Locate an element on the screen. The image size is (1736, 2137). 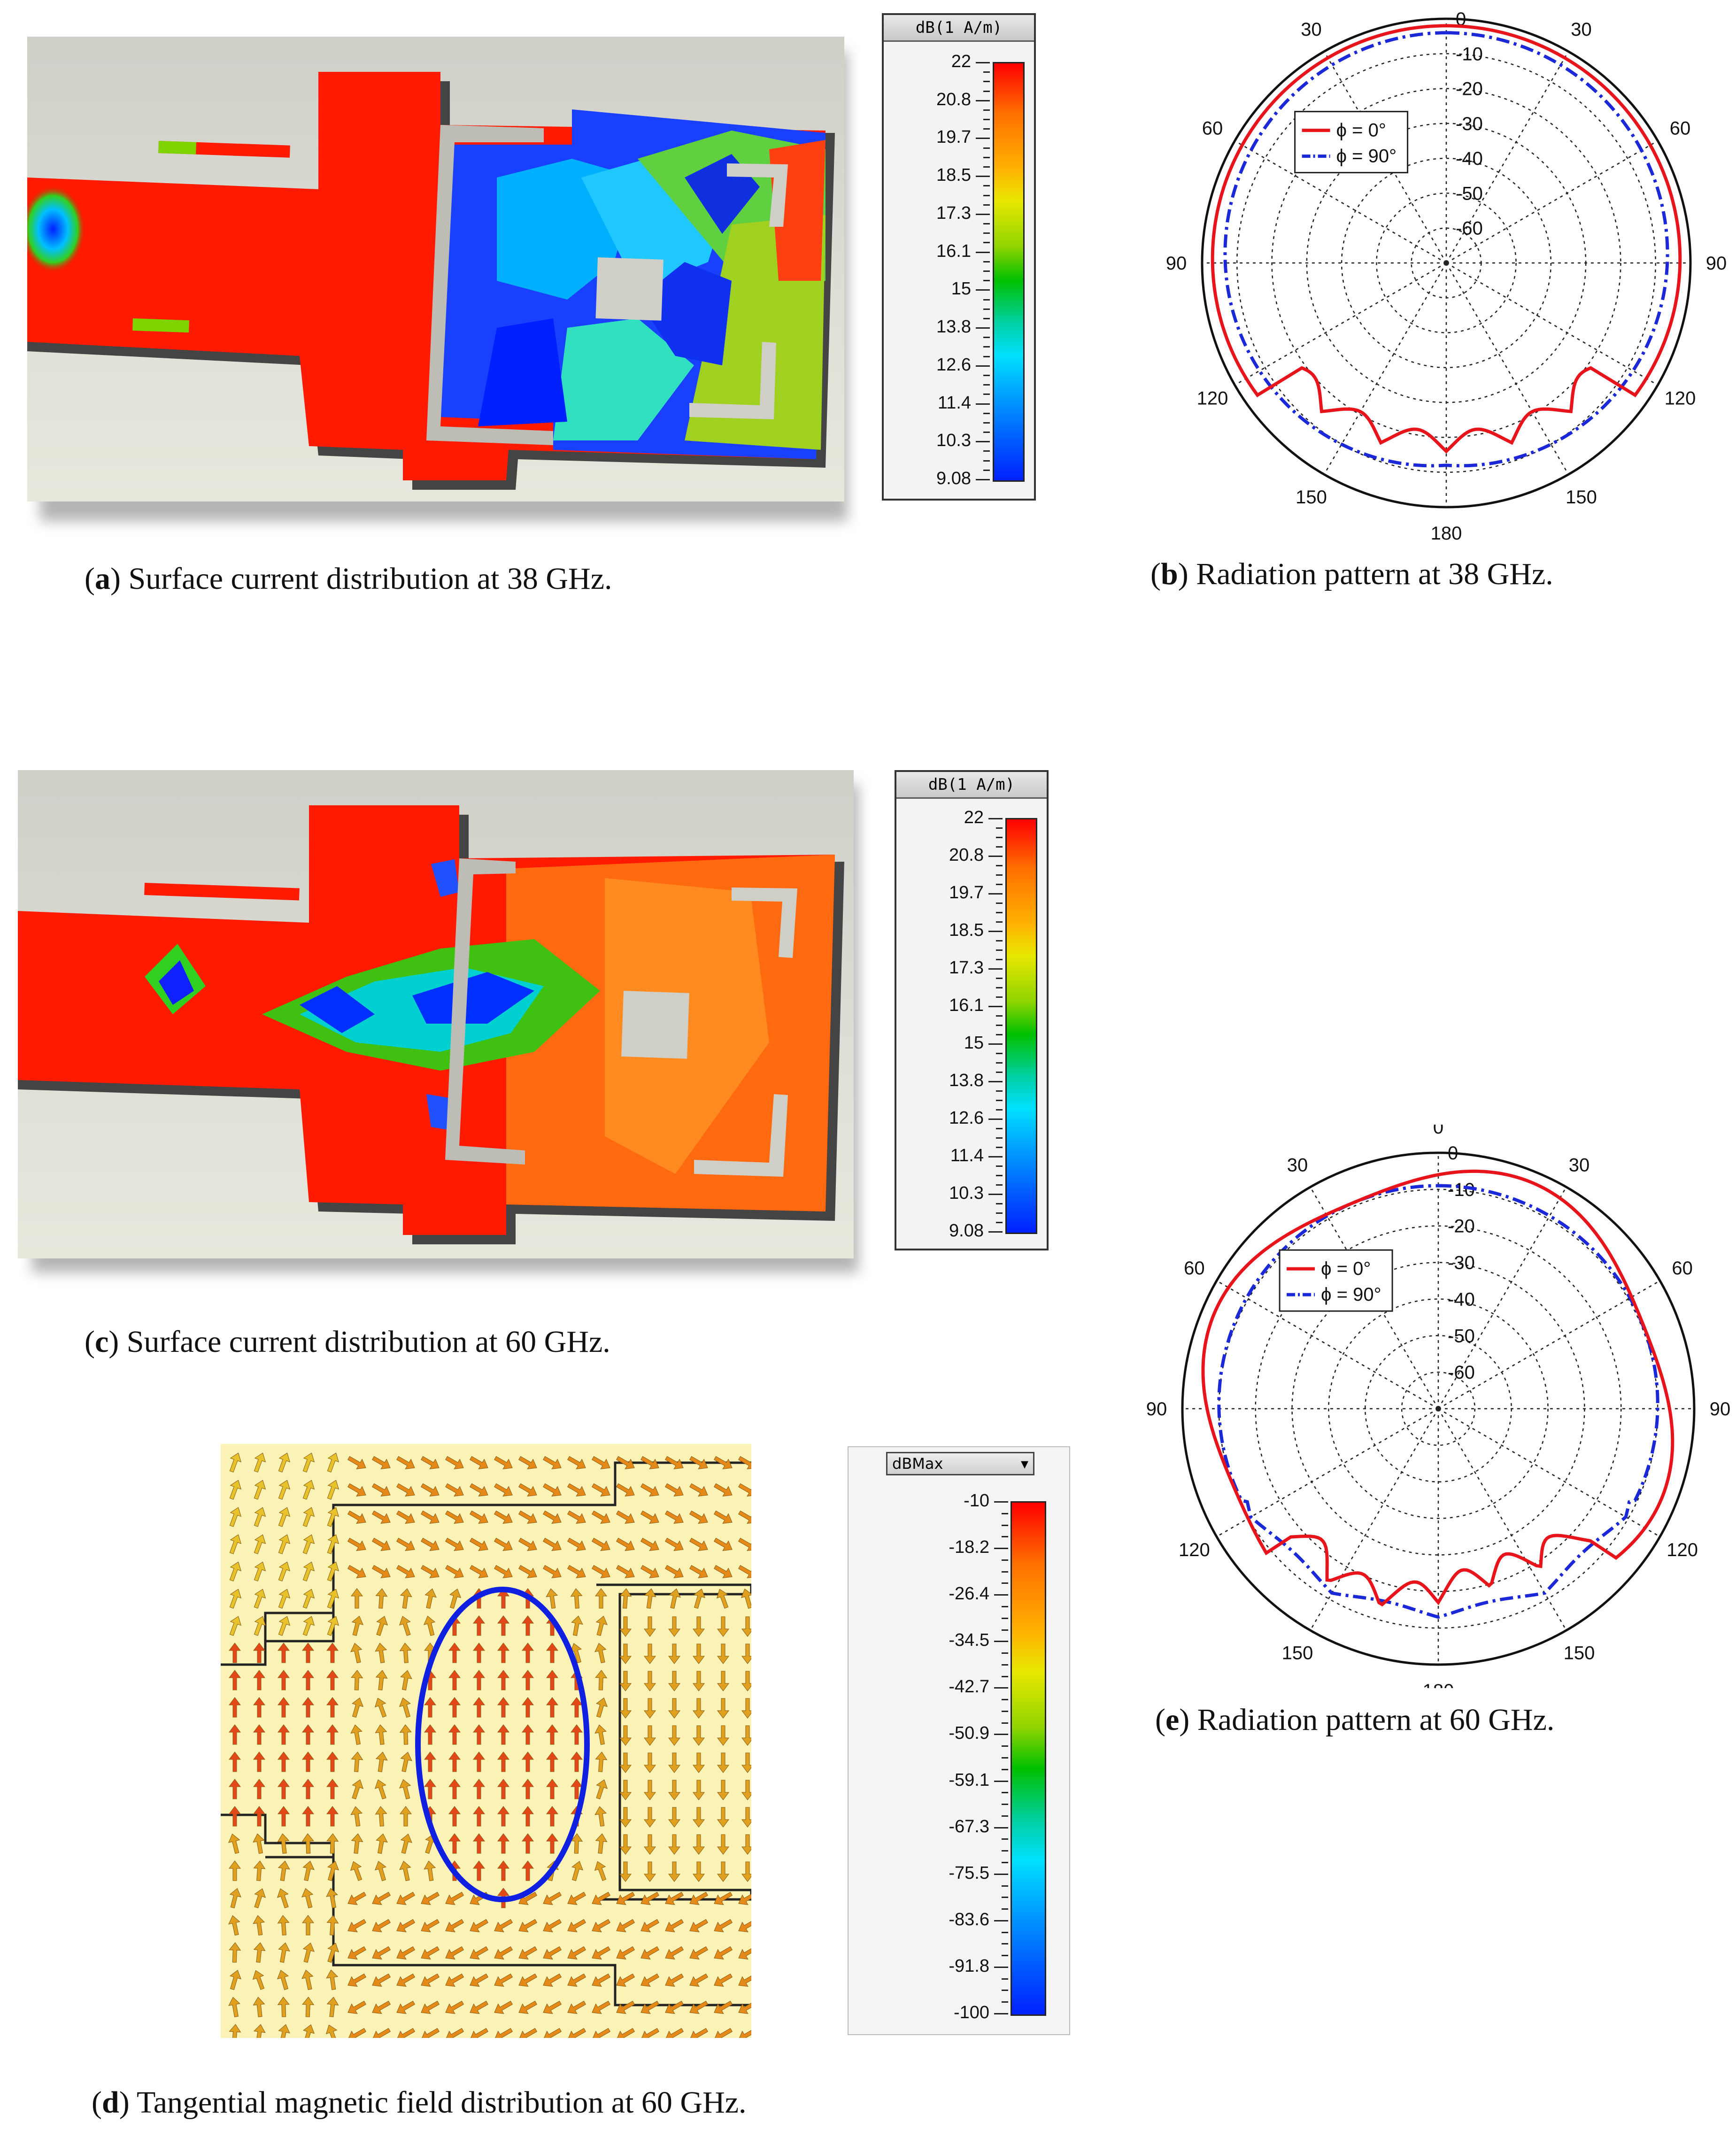
angle-label: 150 is located at coordinates (1297, 1653).